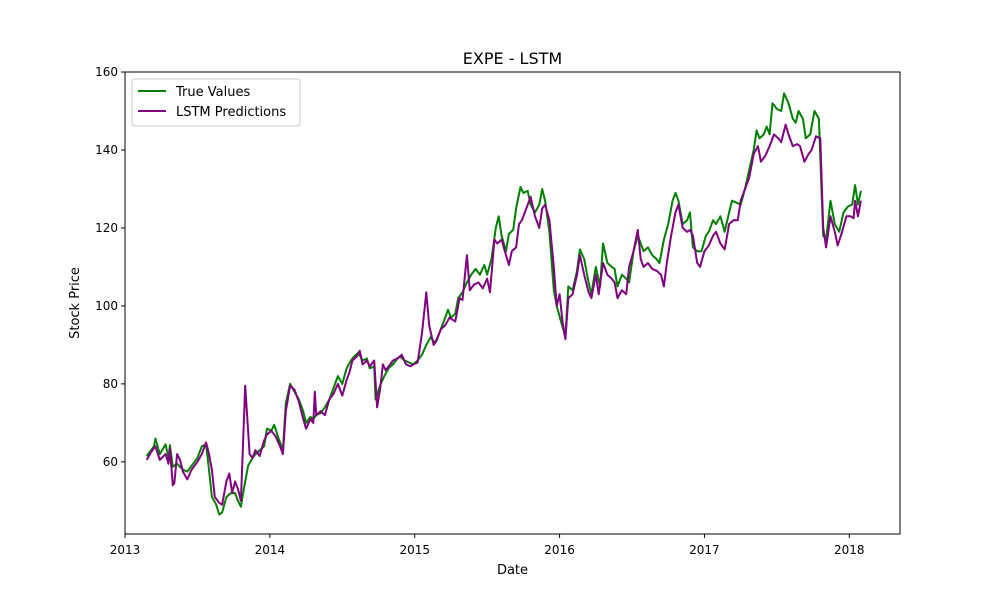 This screenshot has height=600, width=1000. Describe the element at coordinates (110, 384) in the screenshot. I see `y-tick-label-80: 80` at that location.